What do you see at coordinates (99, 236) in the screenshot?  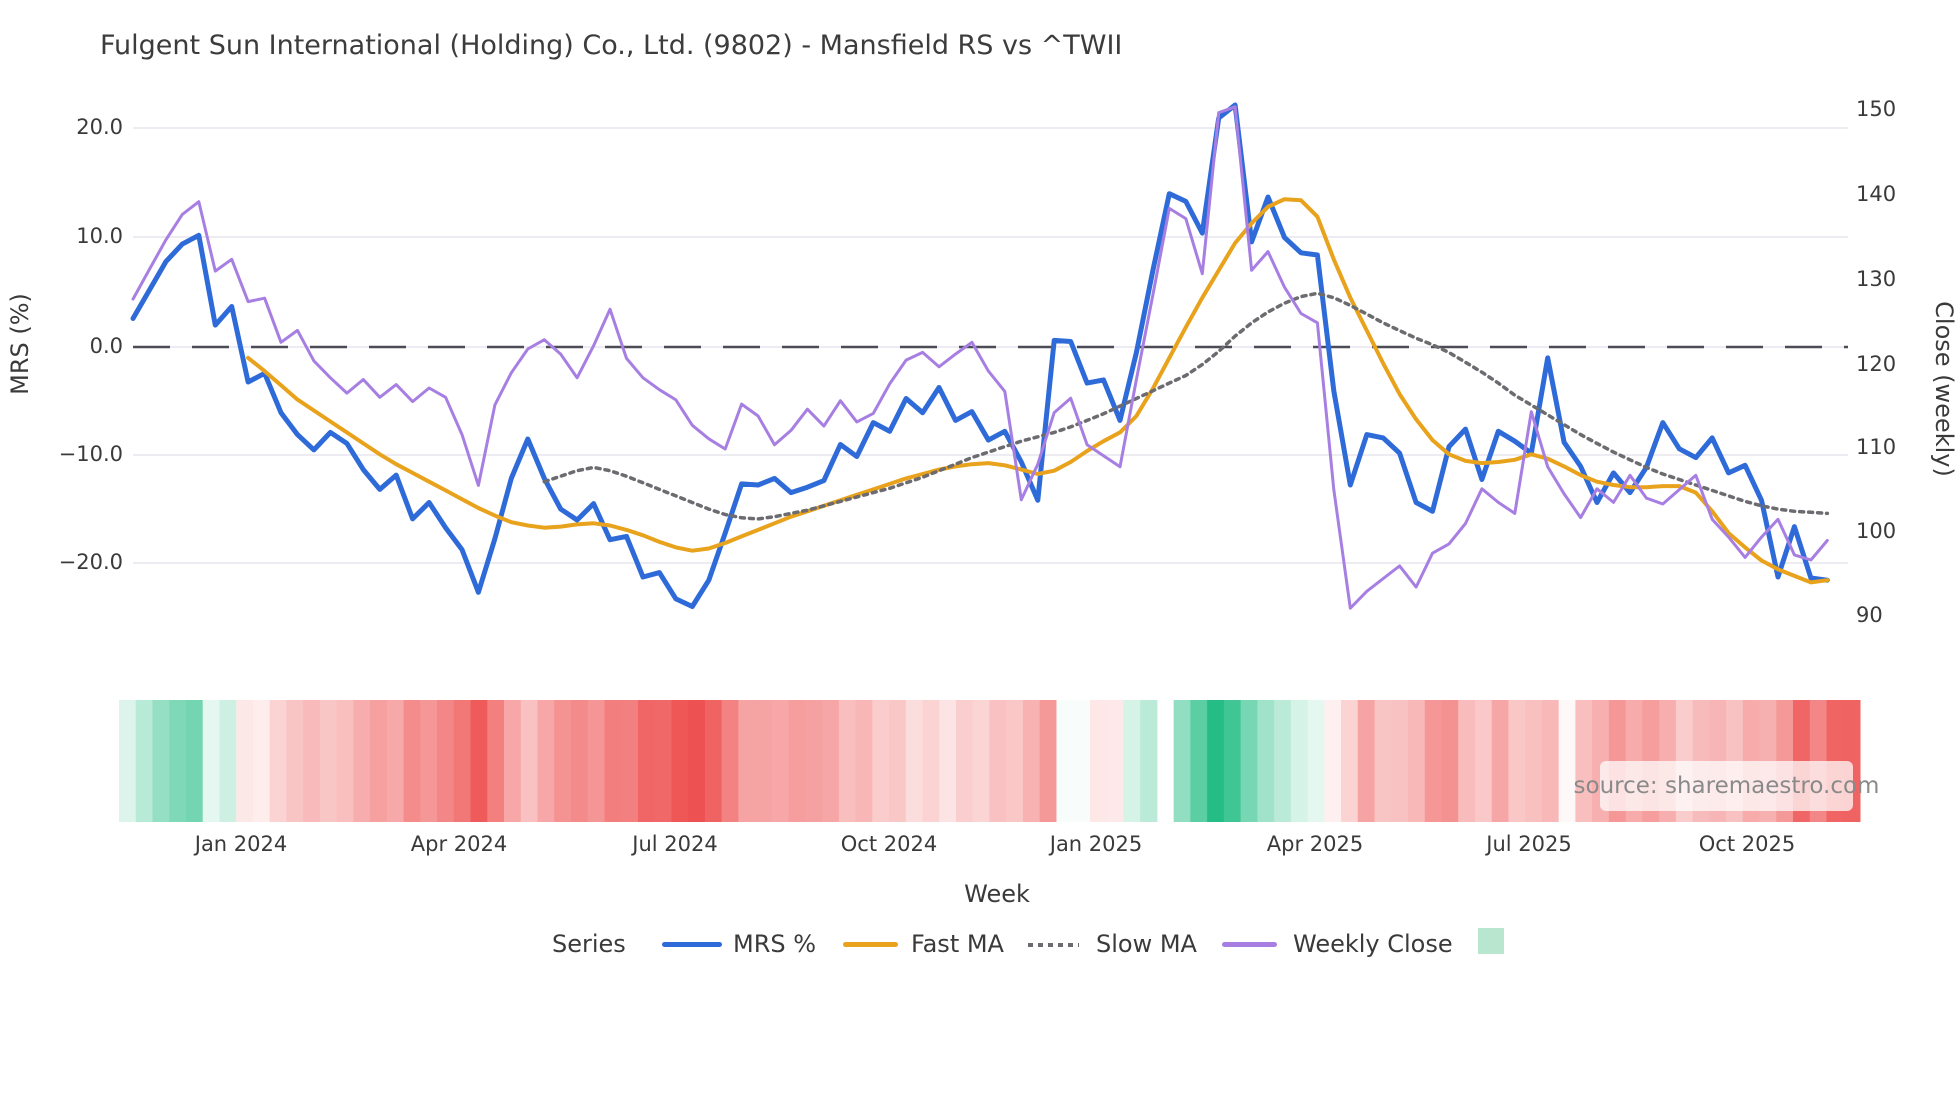 I see `y-left-tick: 10.0` at bounding box center [99, 236].